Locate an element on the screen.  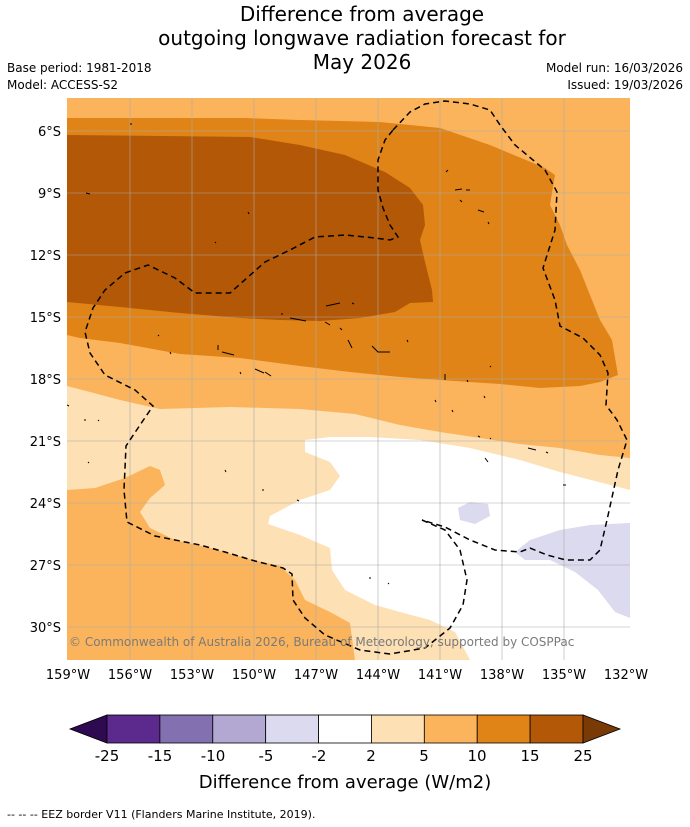
title-line-2: outgoing longwave radiation forecast for is located at coordinates (362, 38).